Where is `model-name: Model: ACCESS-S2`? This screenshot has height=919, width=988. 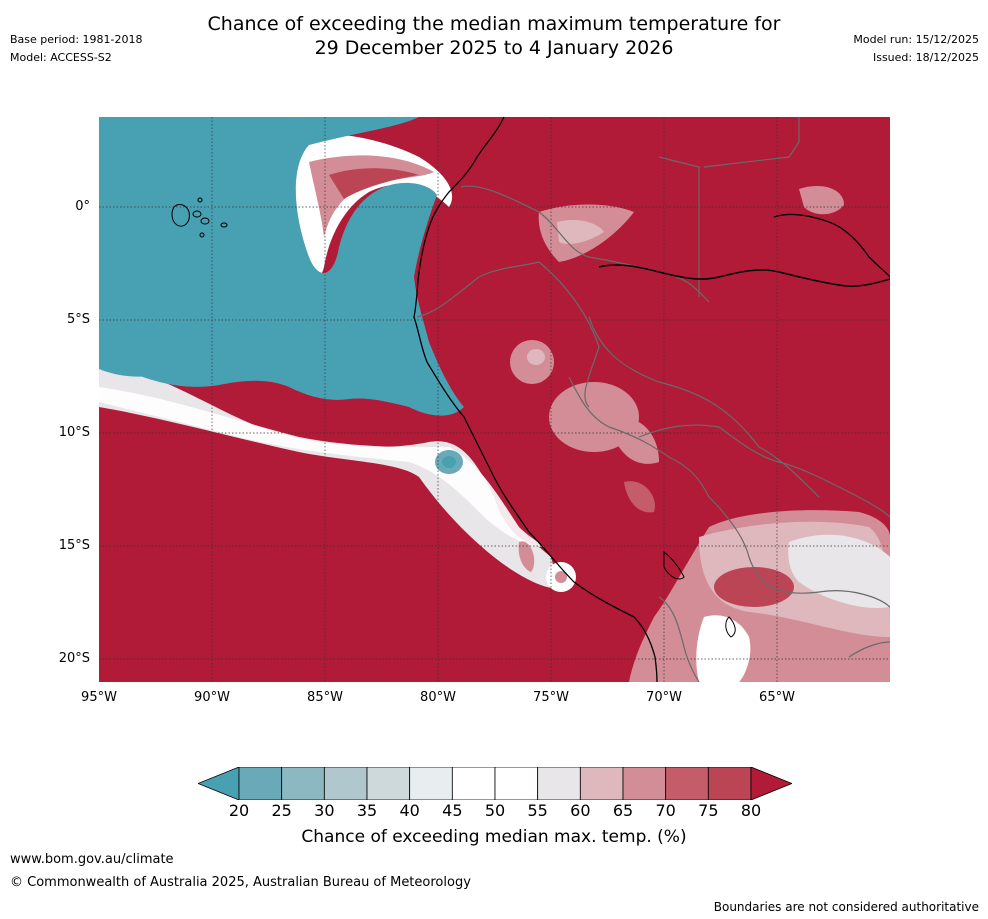 model-name: Model: ACCESS-S2 is located at coordinates (61, 57).